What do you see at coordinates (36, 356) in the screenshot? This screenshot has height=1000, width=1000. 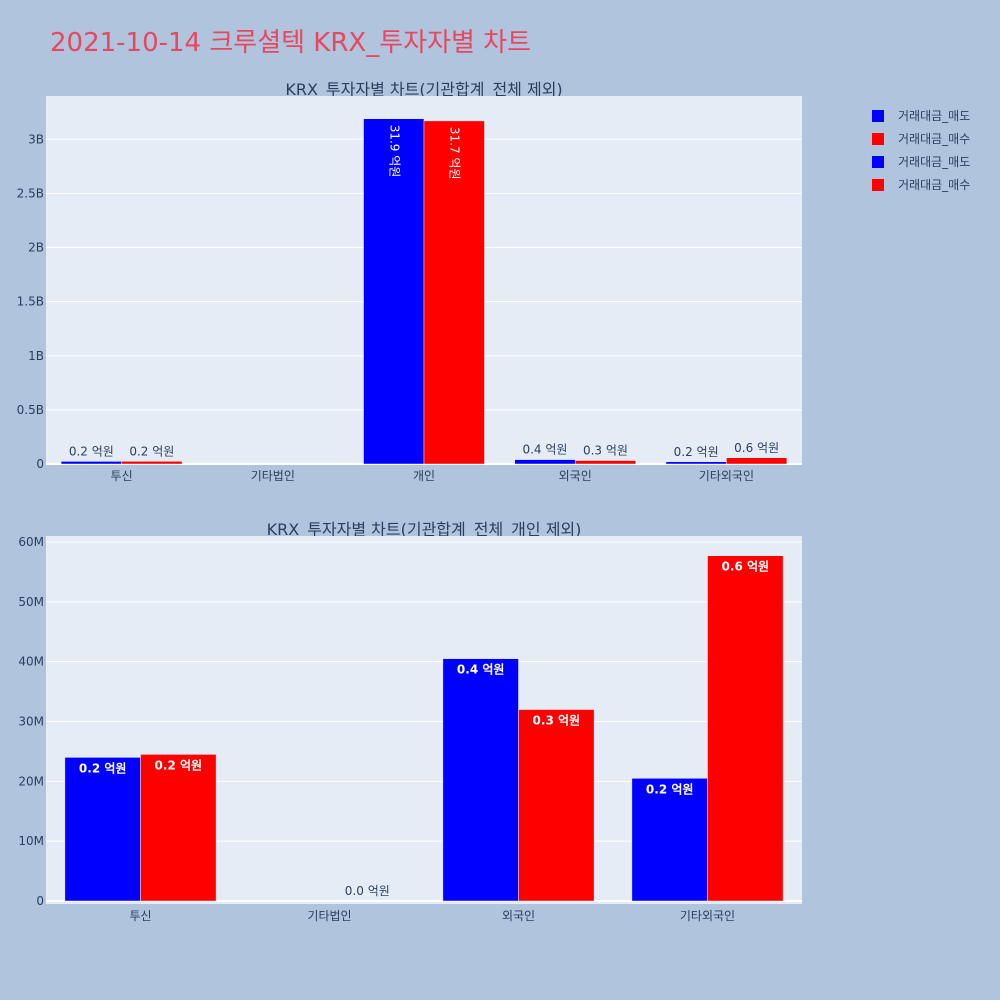 I see `y-tick-label: 1B` at bounding box center [36, 356].